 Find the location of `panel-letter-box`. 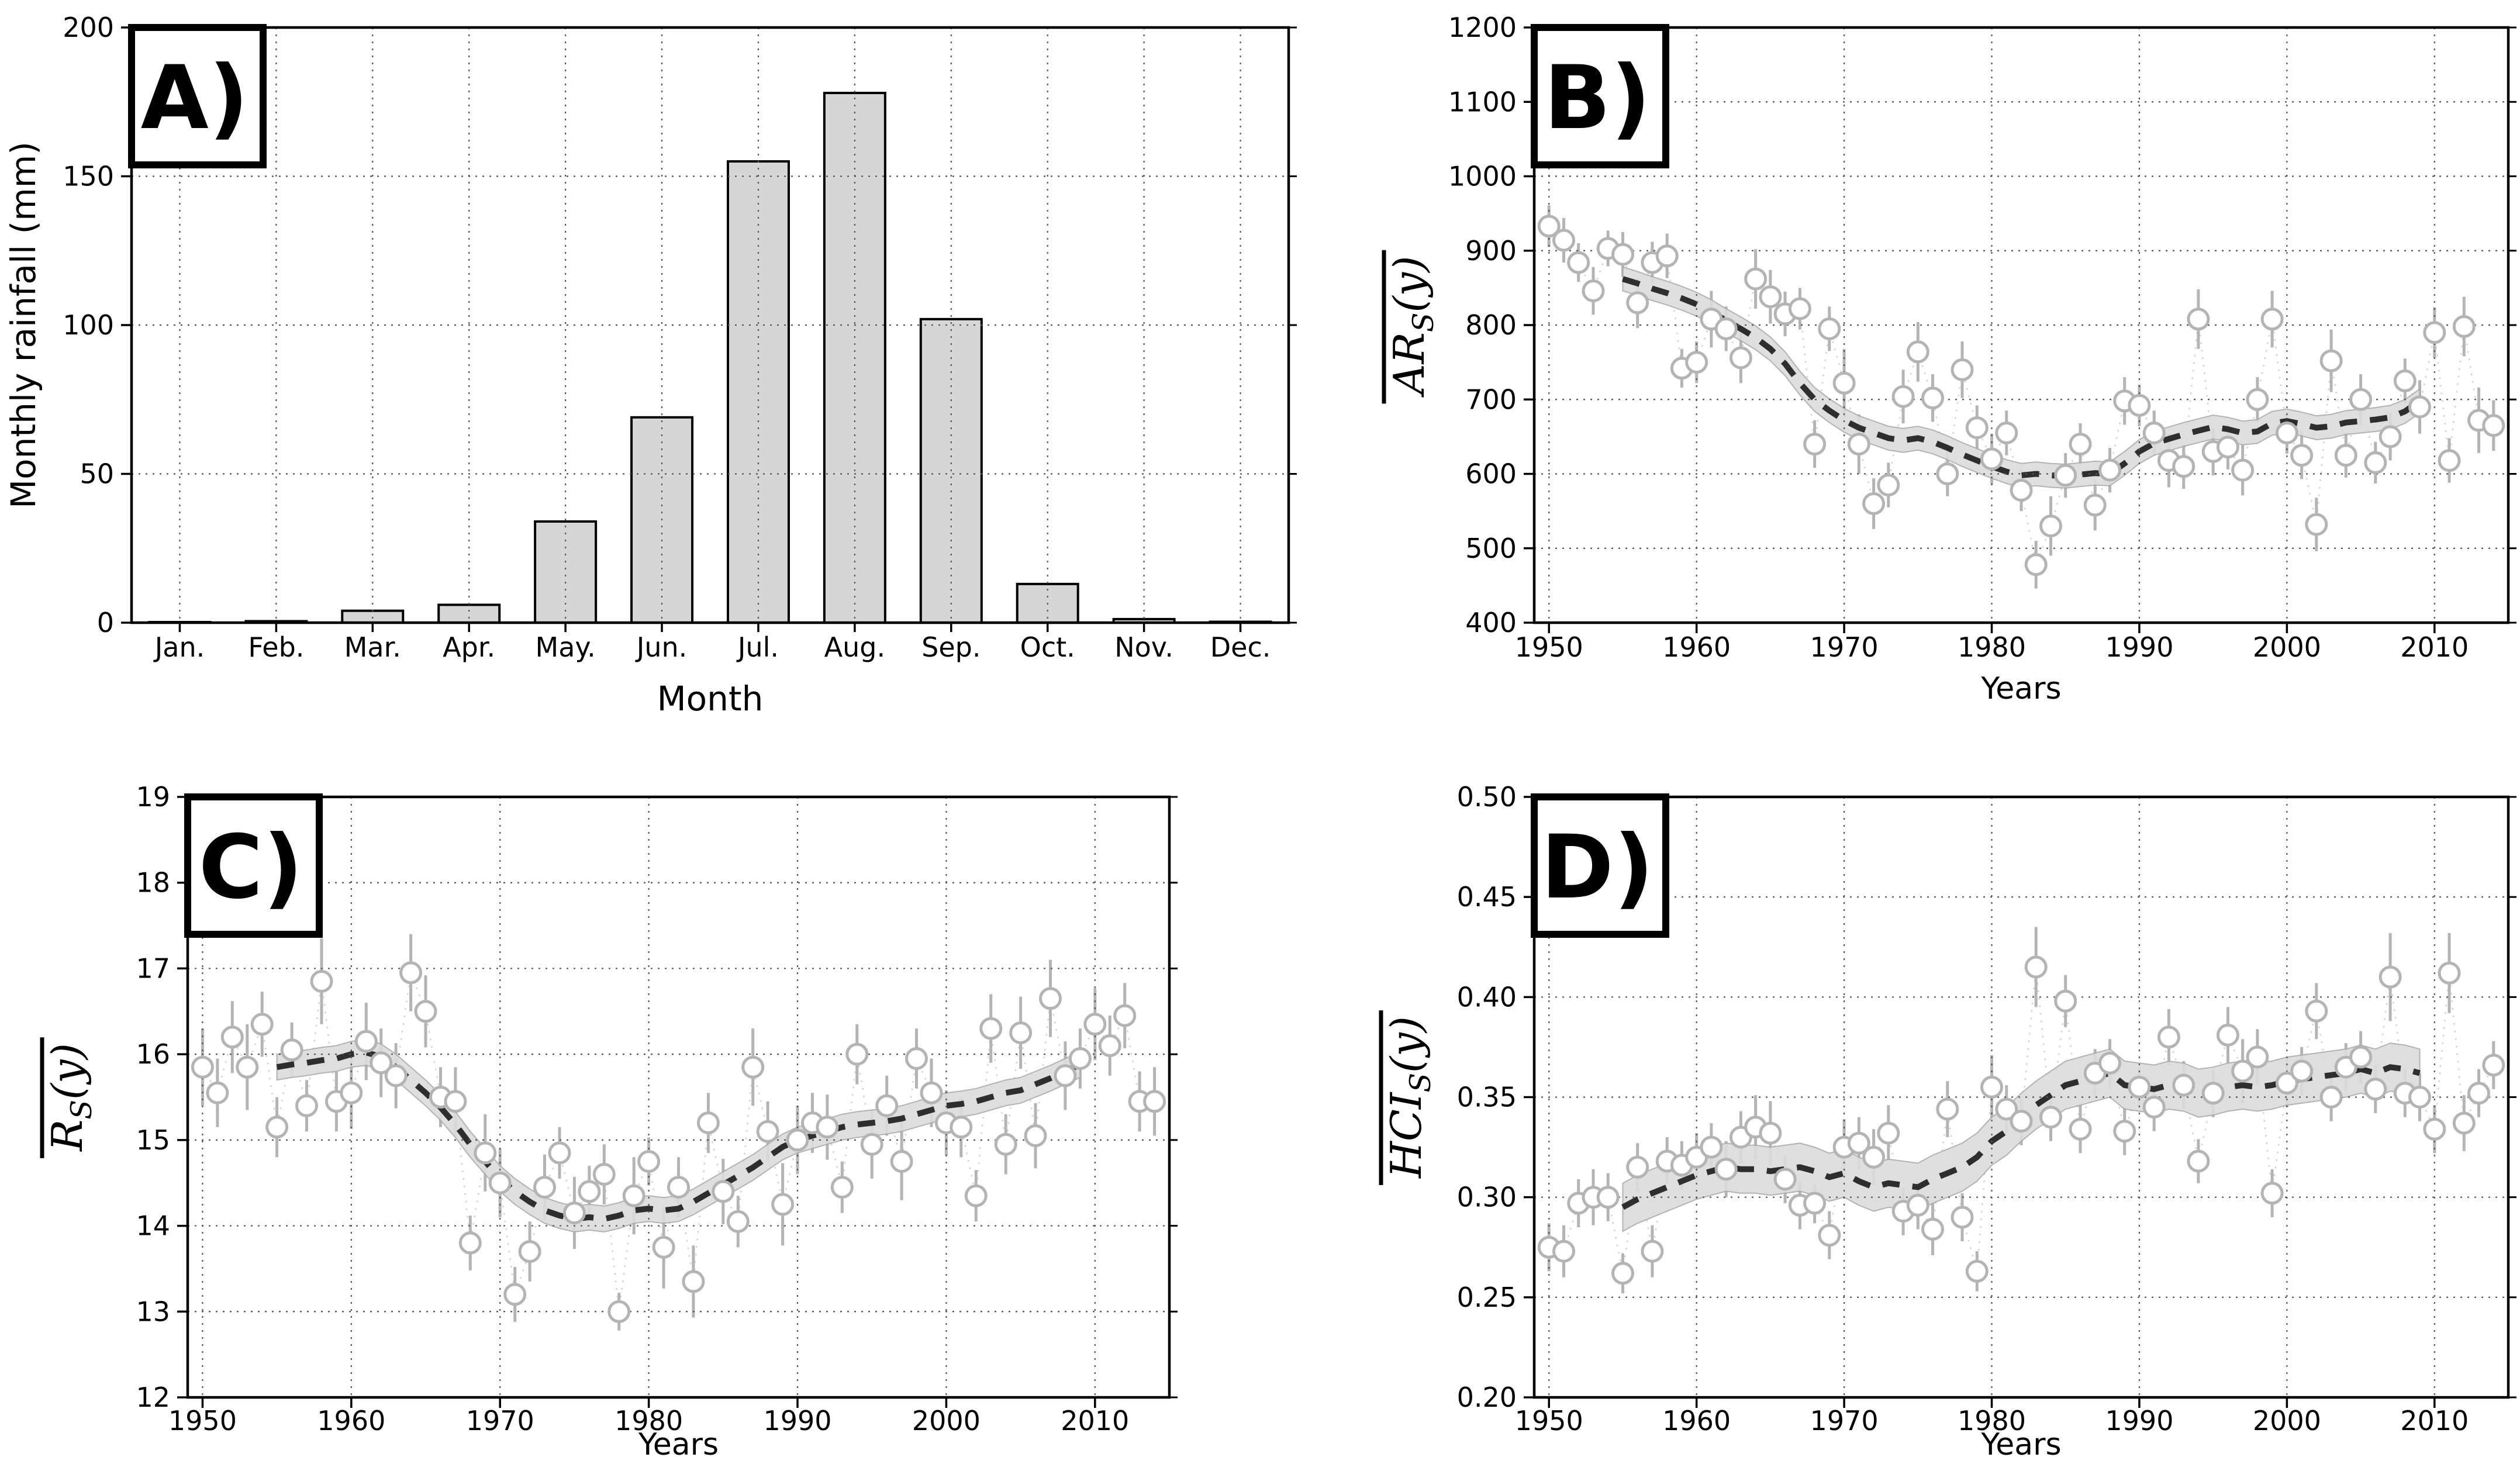

panel-letter-box is located at coordinates (1600, 865).